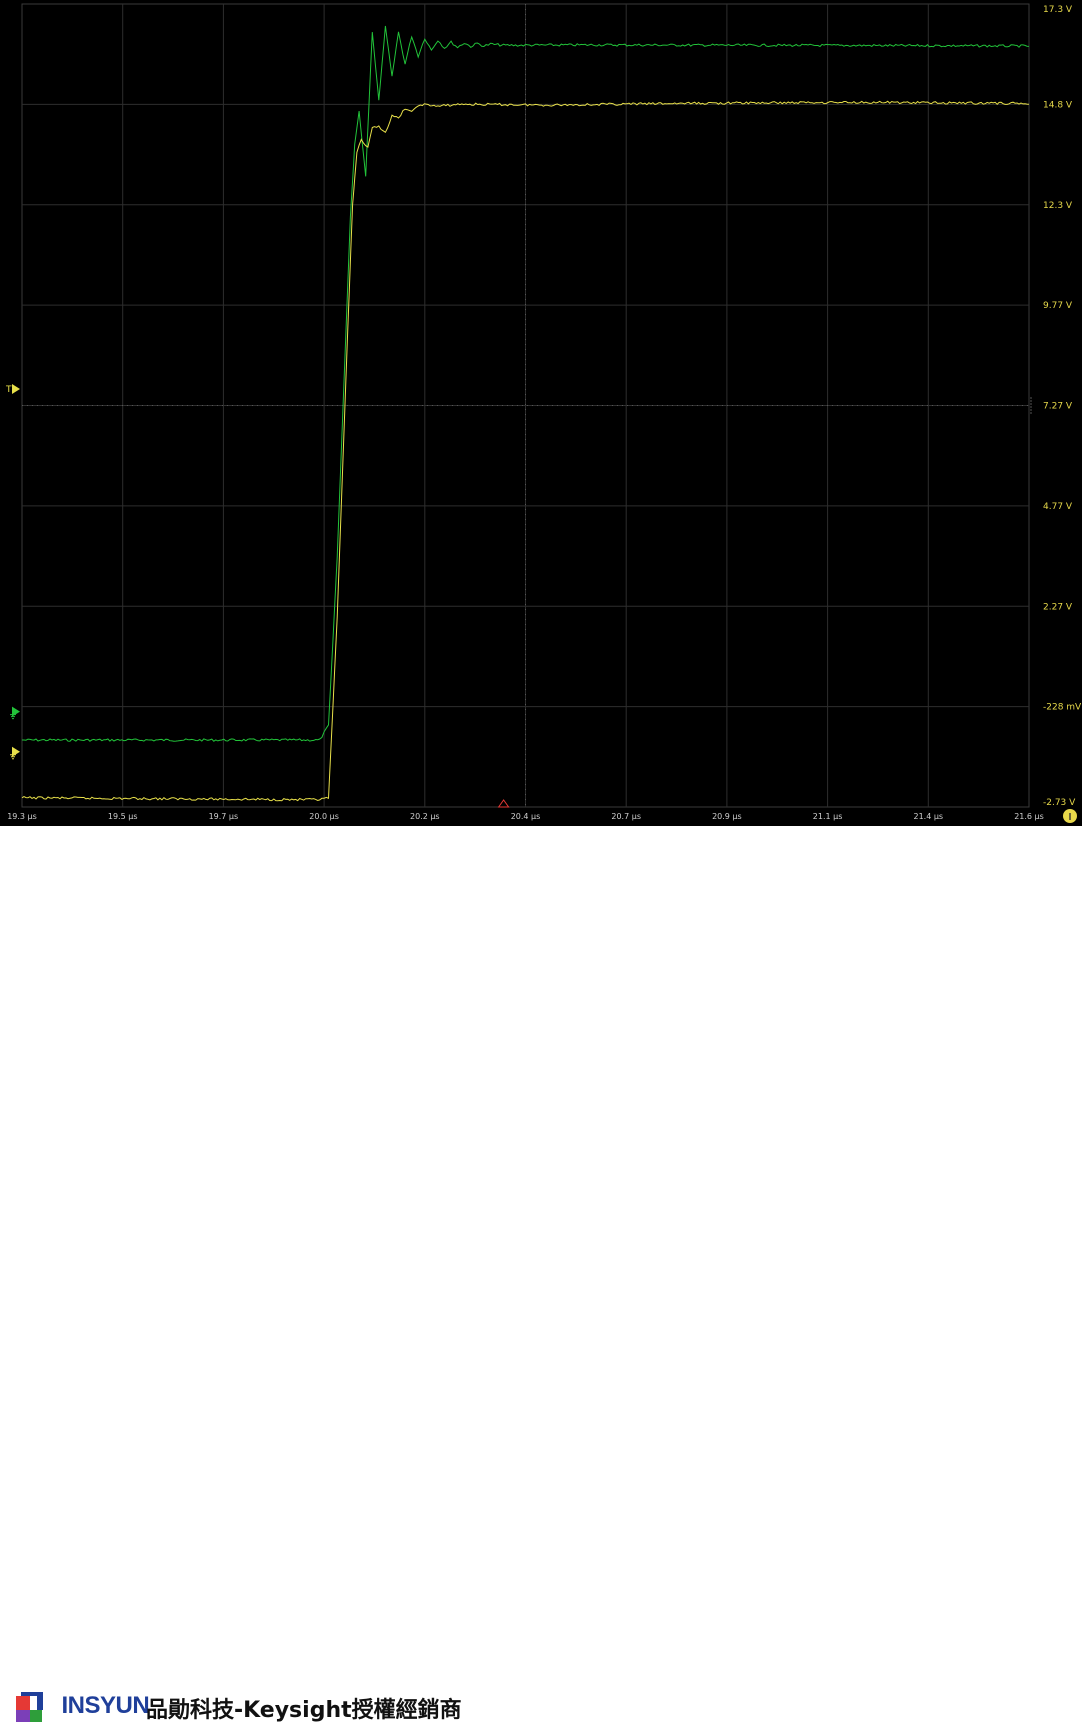 The height and width of the screenshot is (1724, 1082). Describe the element at coordinates (8, 390) in the screenshot. I see `trigger-label: T` at that location.